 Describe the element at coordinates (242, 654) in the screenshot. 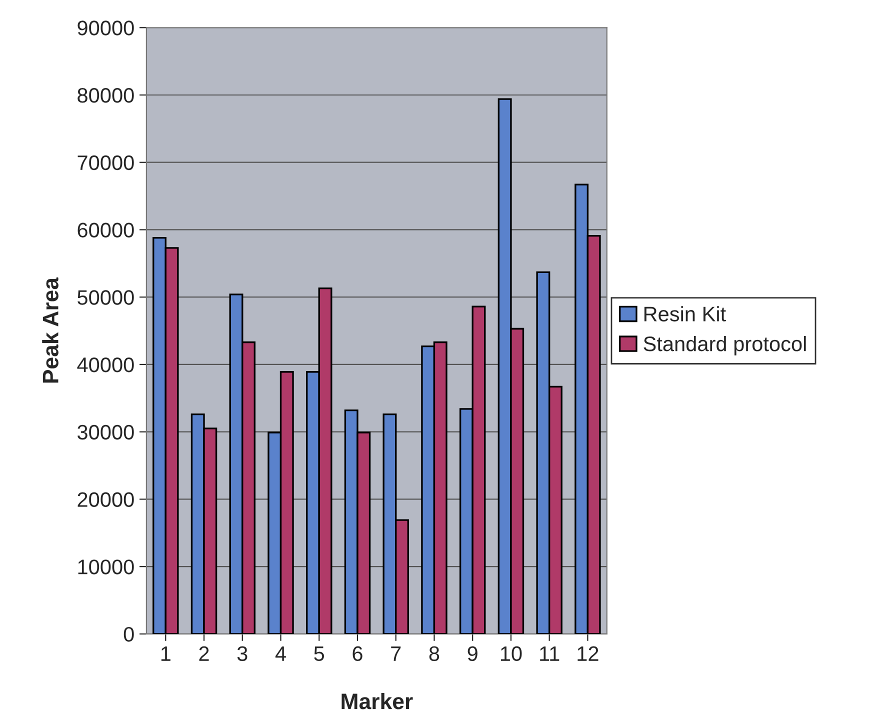

I see `x-tick-label: 3` at that location.